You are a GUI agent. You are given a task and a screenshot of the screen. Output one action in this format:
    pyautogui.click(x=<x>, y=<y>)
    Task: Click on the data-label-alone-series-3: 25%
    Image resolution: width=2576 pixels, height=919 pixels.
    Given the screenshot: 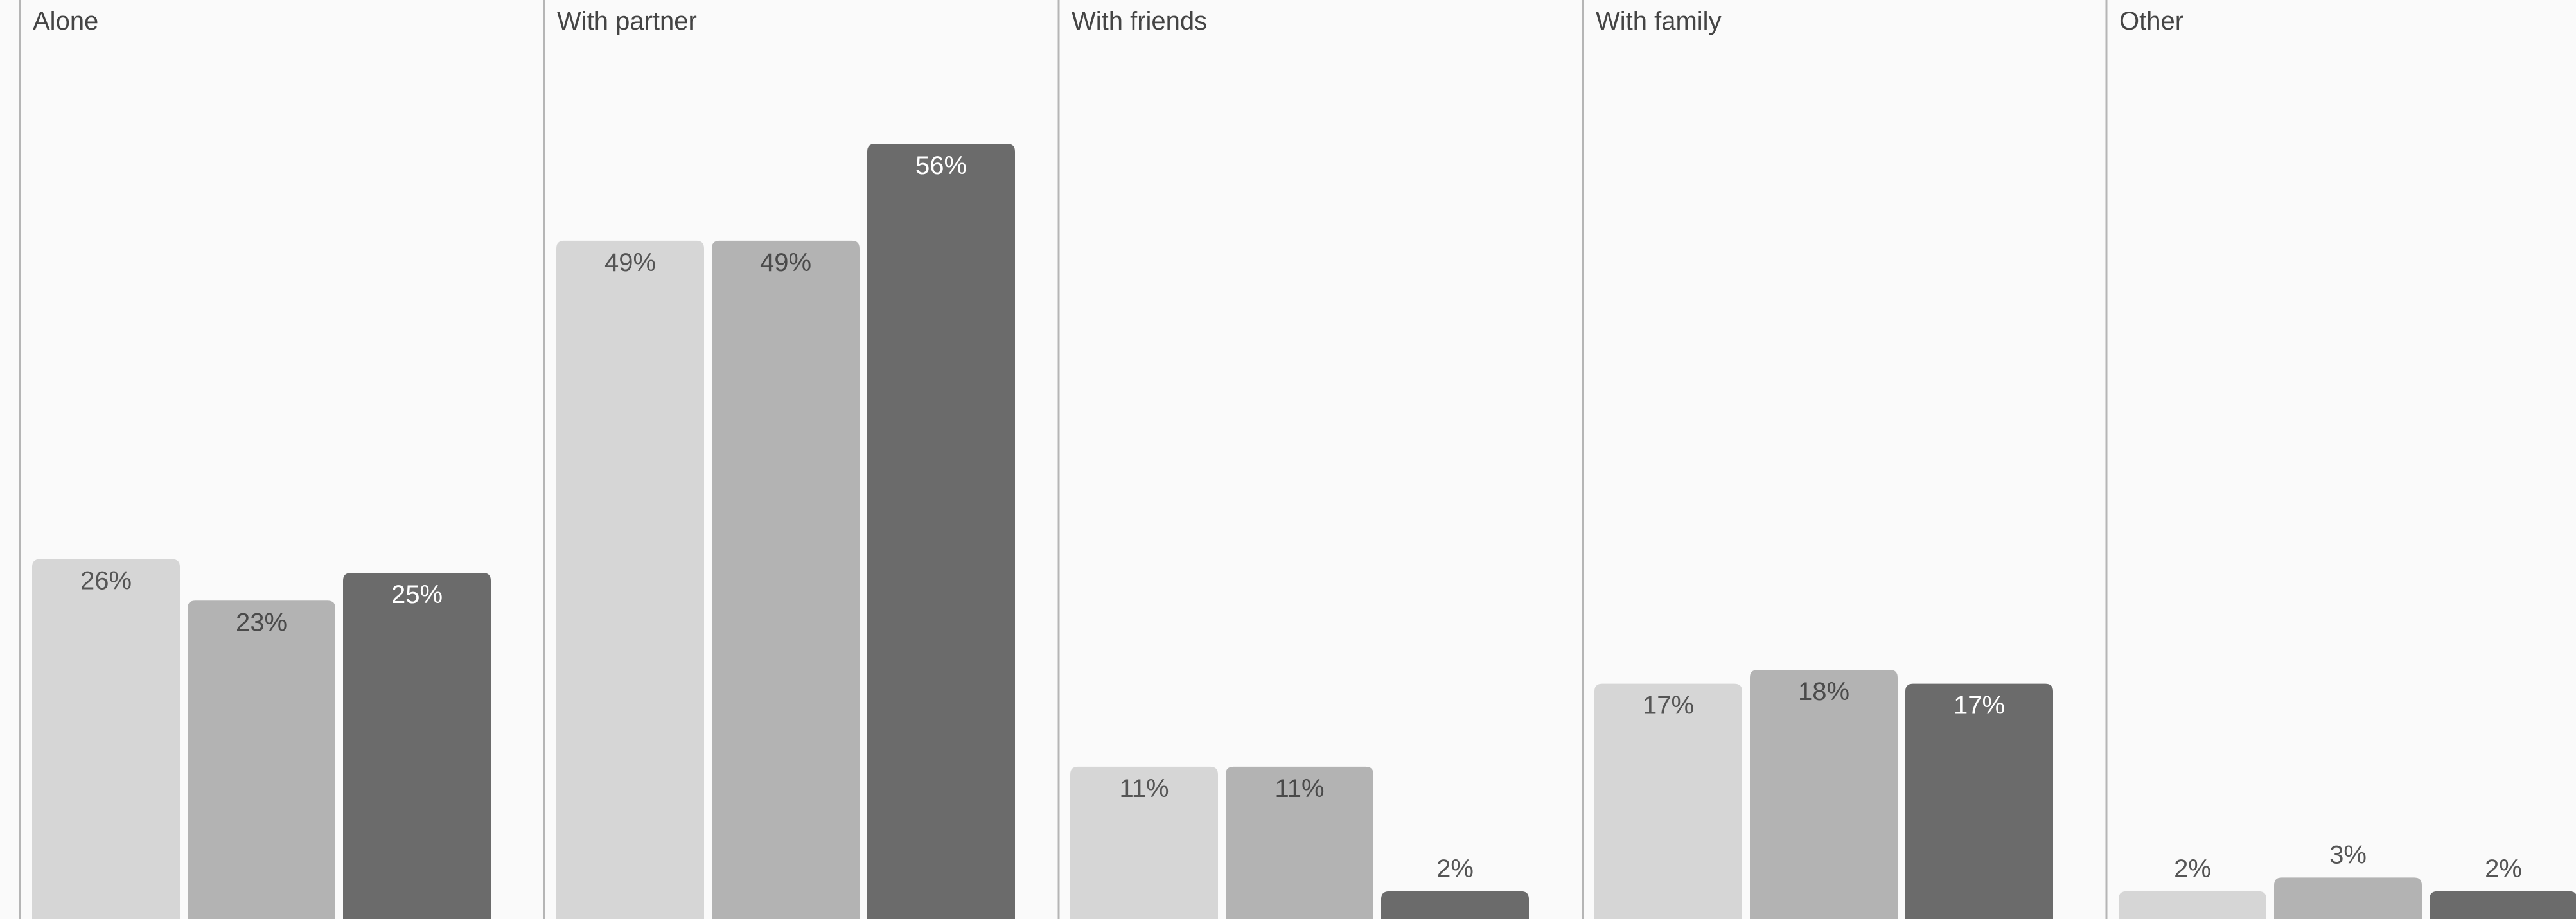 What is the action you would take?
    pyautogui.click(x=417, y=595)
    